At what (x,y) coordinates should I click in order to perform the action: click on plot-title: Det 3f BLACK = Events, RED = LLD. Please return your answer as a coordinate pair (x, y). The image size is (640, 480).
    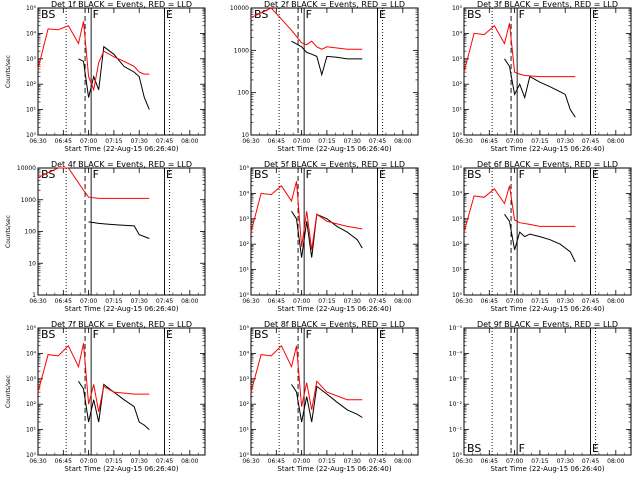
    Looking at the image, I should click on (547, 4).